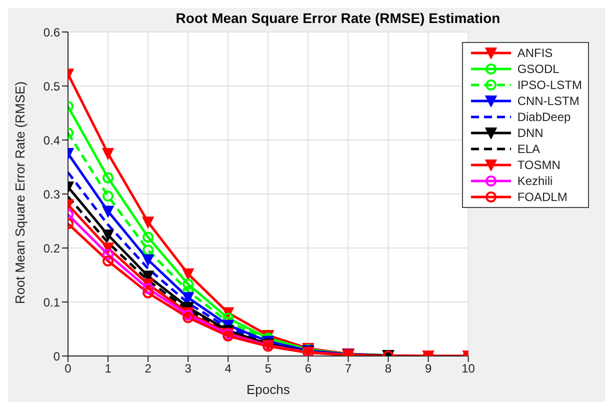  Describe the element at coordinates (548, 101) in the screenshot. I see `legend-label: CNN-LSTM` at that location.